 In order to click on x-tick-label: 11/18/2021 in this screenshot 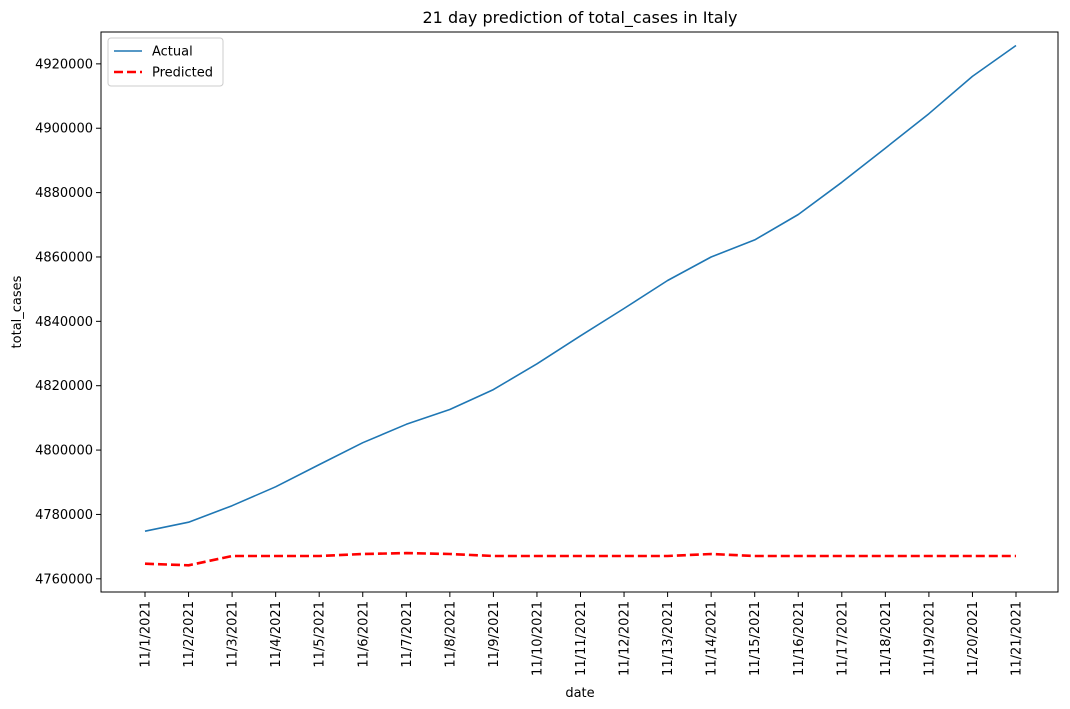, I will do `click(886, 638)`.